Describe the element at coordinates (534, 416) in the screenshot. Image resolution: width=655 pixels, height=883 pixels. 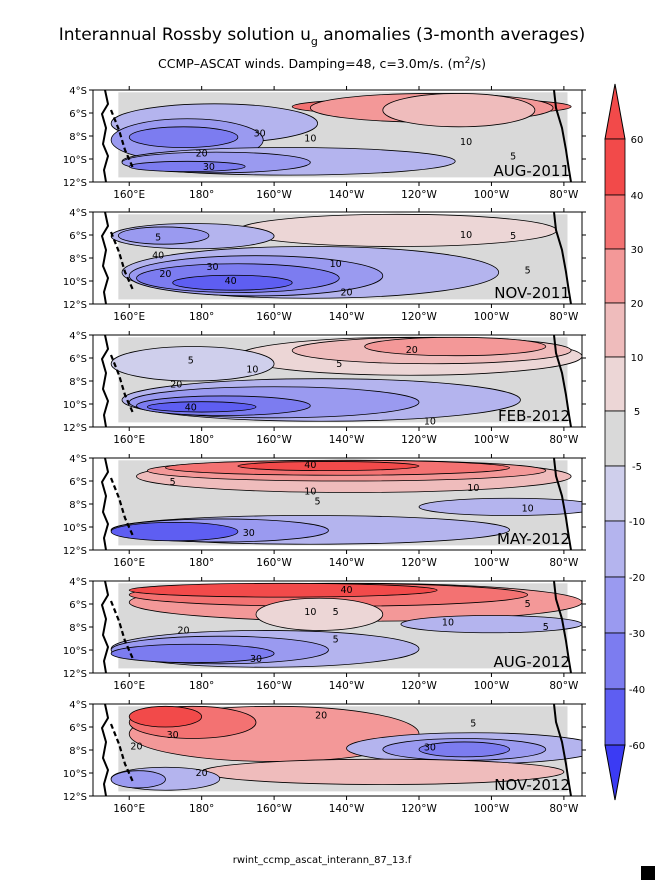
I see `panel-label: FEB-2012` at that location.